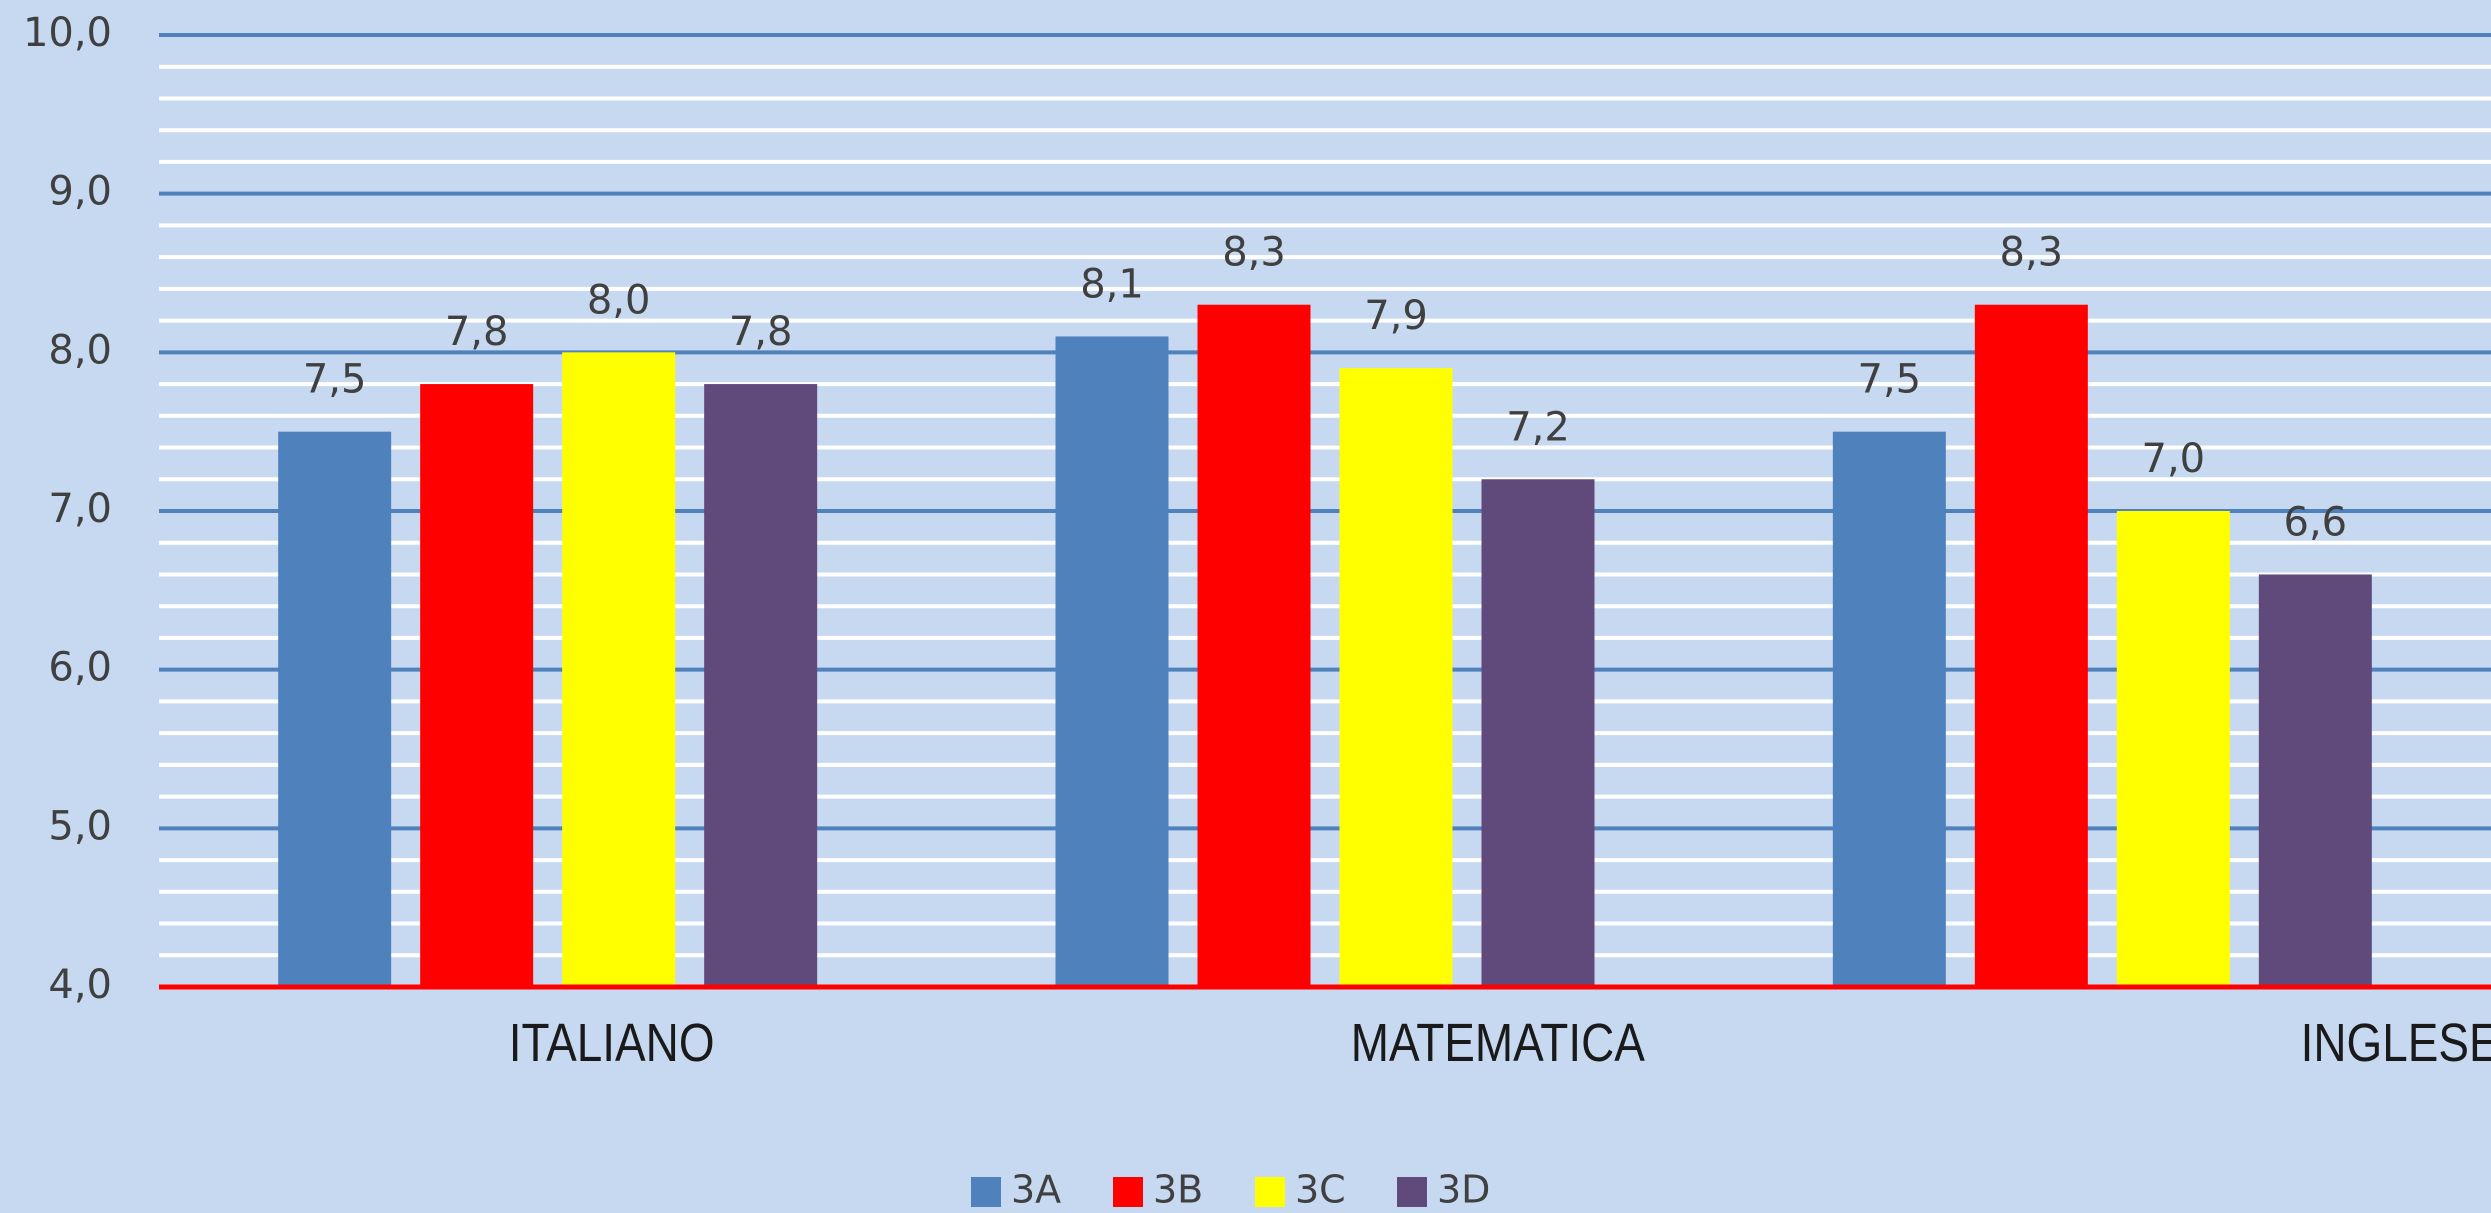  Describe the element at coordinates (80, 985) in the screenshot. I see `y-tick-label: 4,0` at that location.